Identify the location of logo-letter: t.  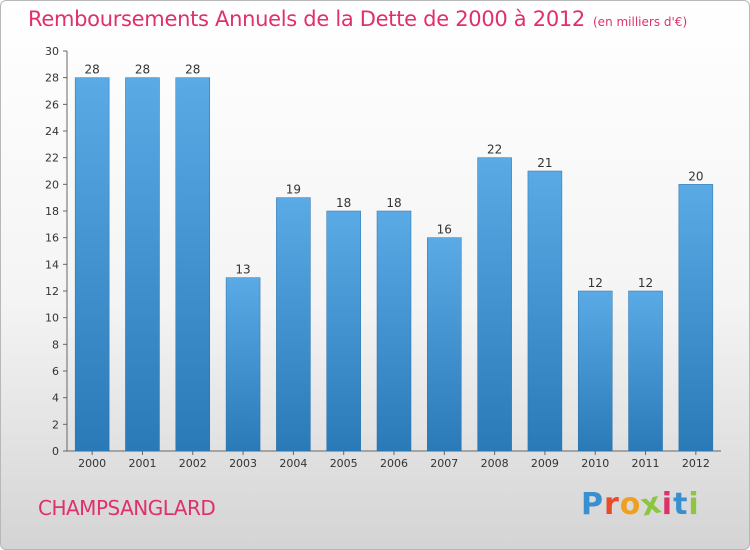
(681, 504).